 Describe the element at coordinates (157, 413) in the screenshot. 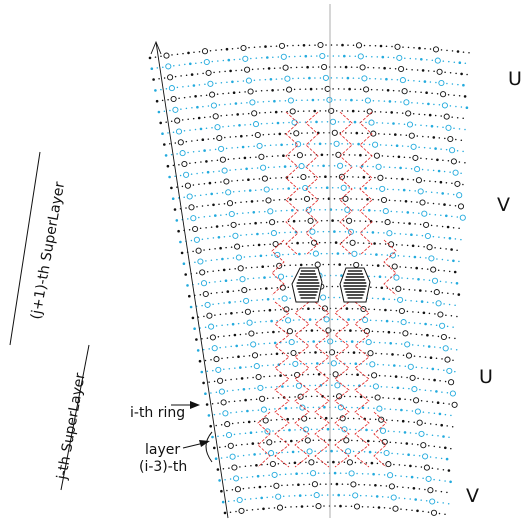

I see `ring-label: i-th ring` at that location.